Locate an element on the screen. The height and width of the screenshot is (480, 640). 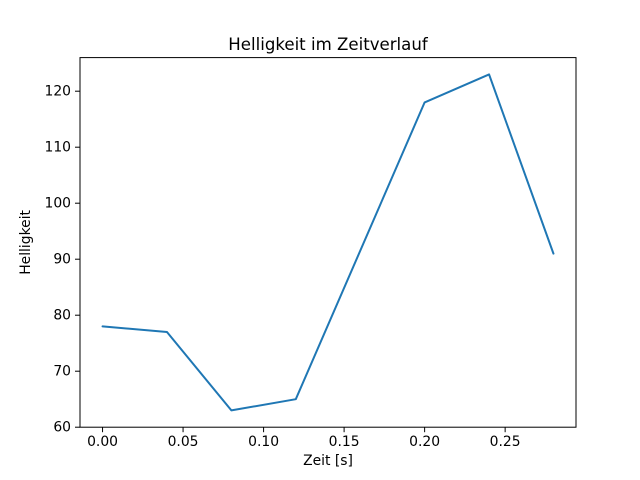
chart-title: Helligkeit im Zeitverlauf is located at coordinates (328, 44).